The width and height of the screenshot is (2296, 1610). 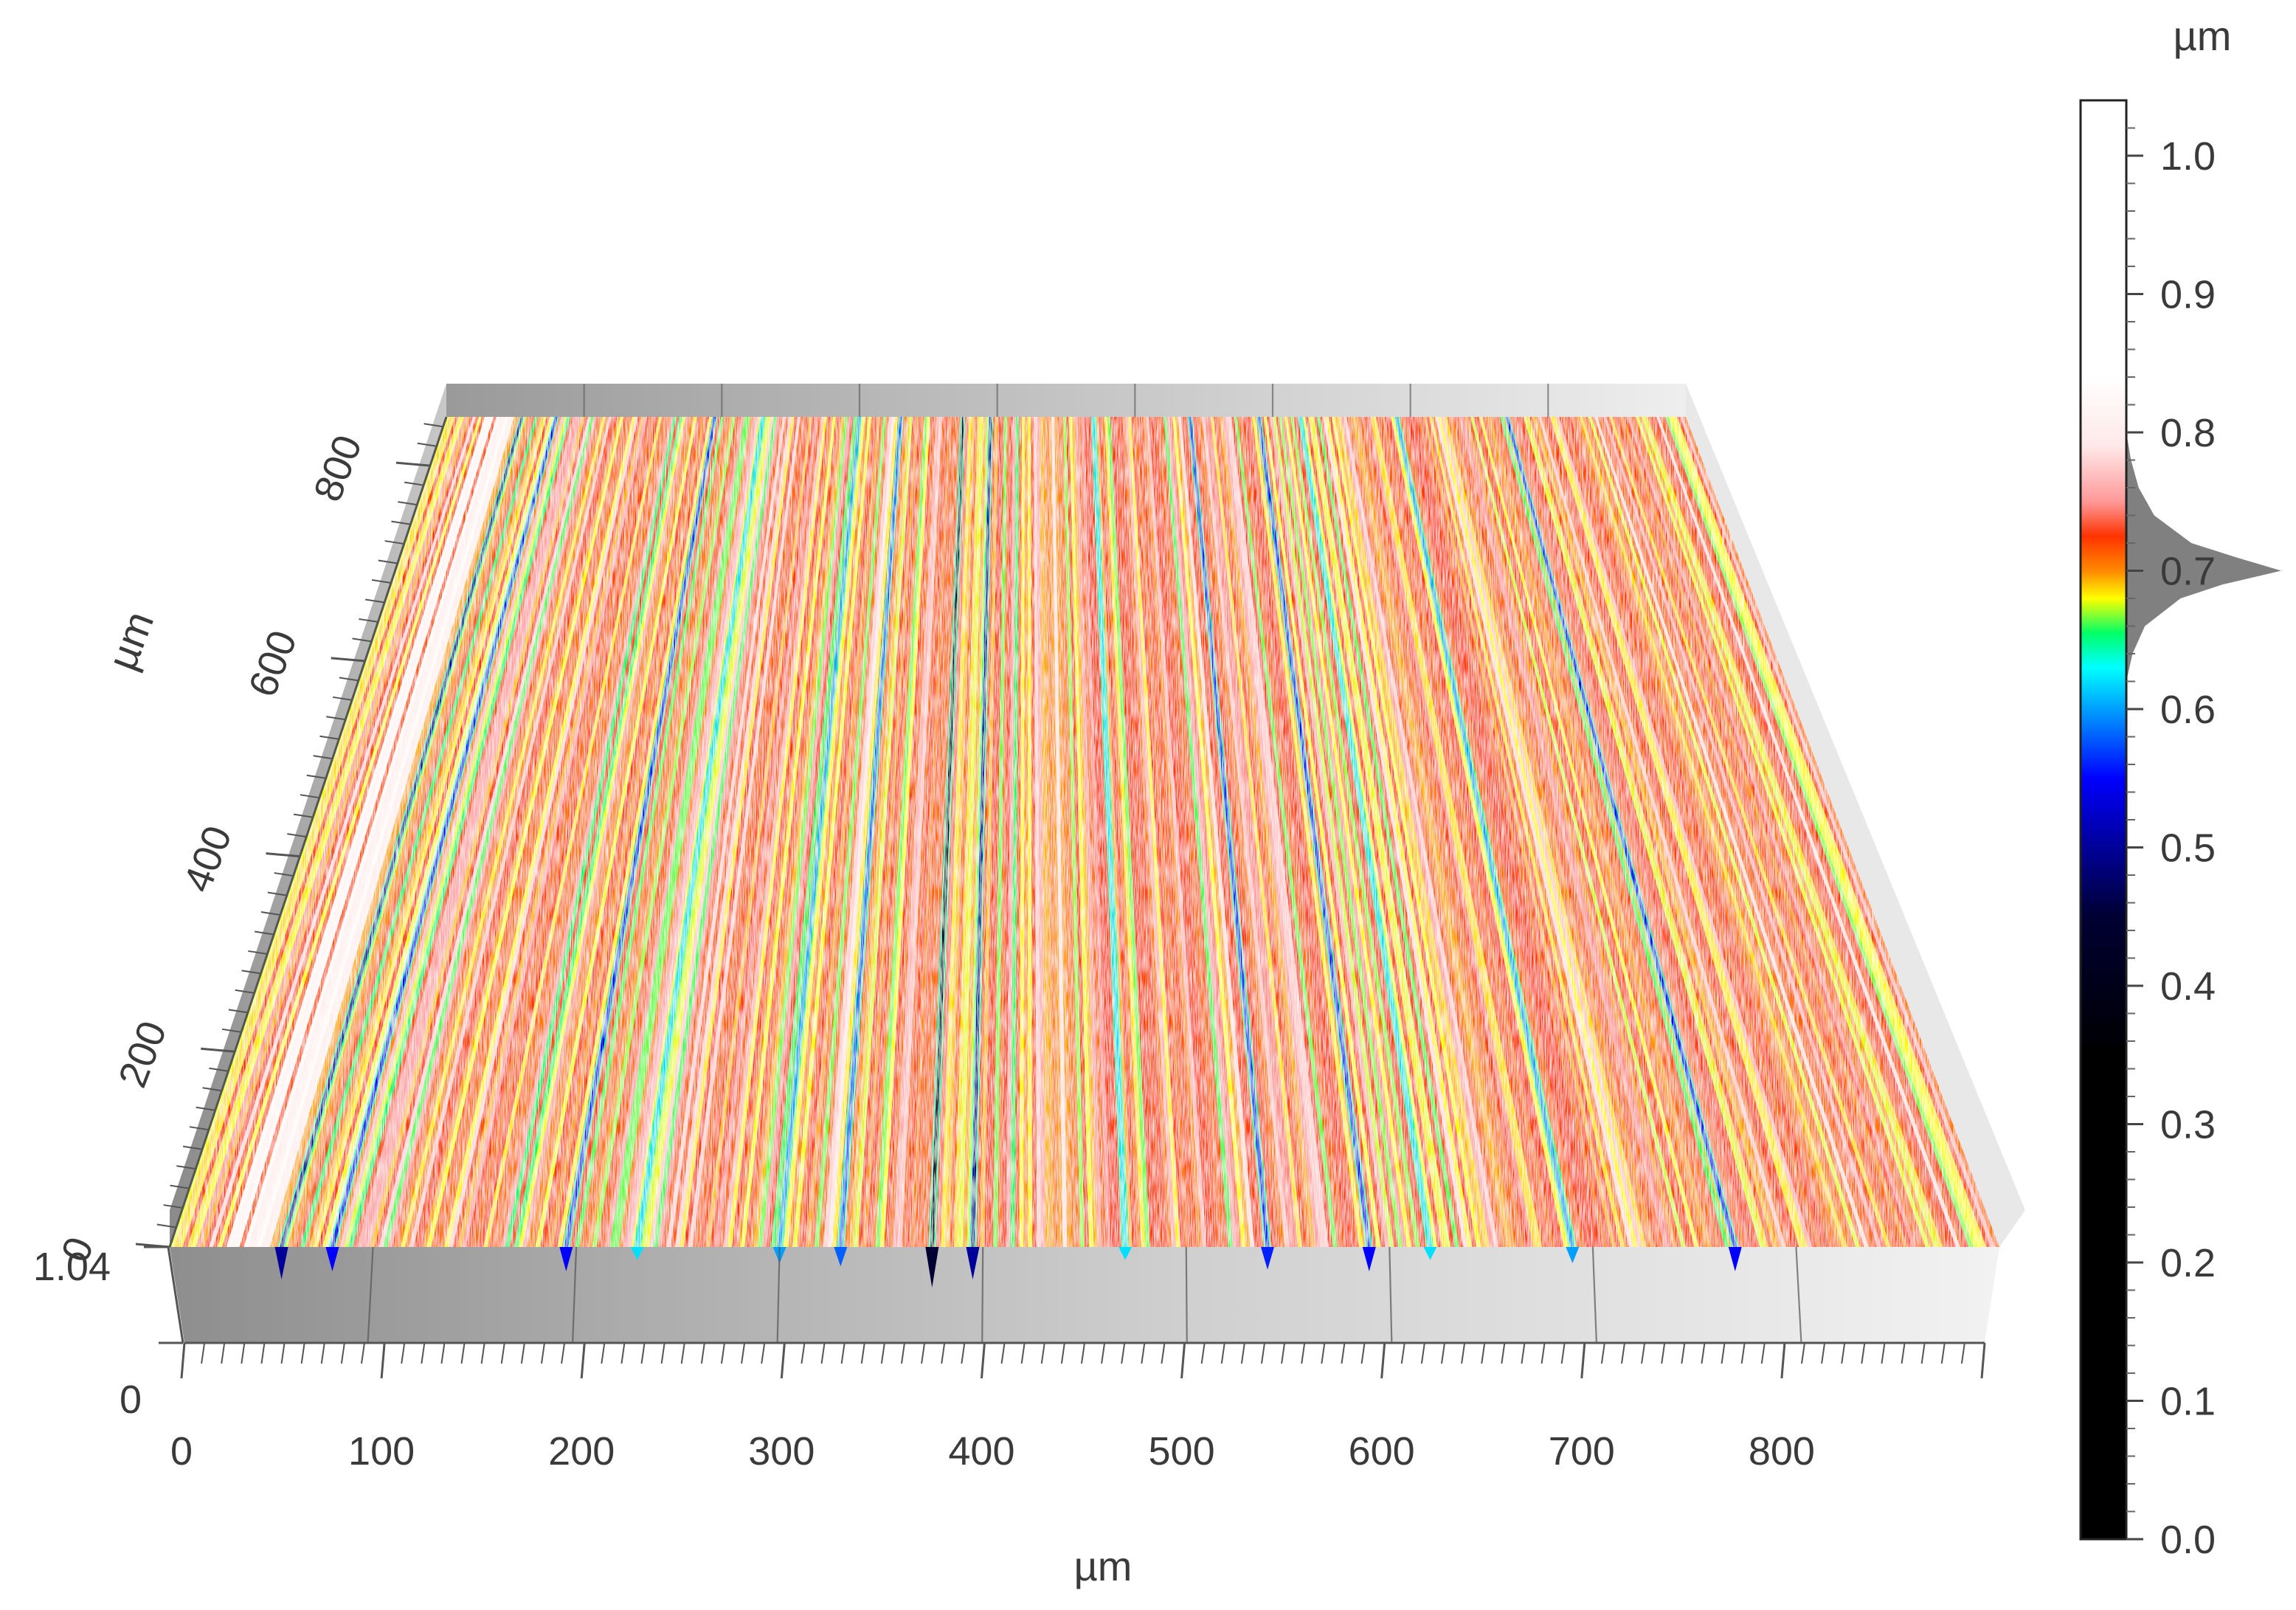 I want to click on y-axis-label: µm, so click(x=130, y=640).